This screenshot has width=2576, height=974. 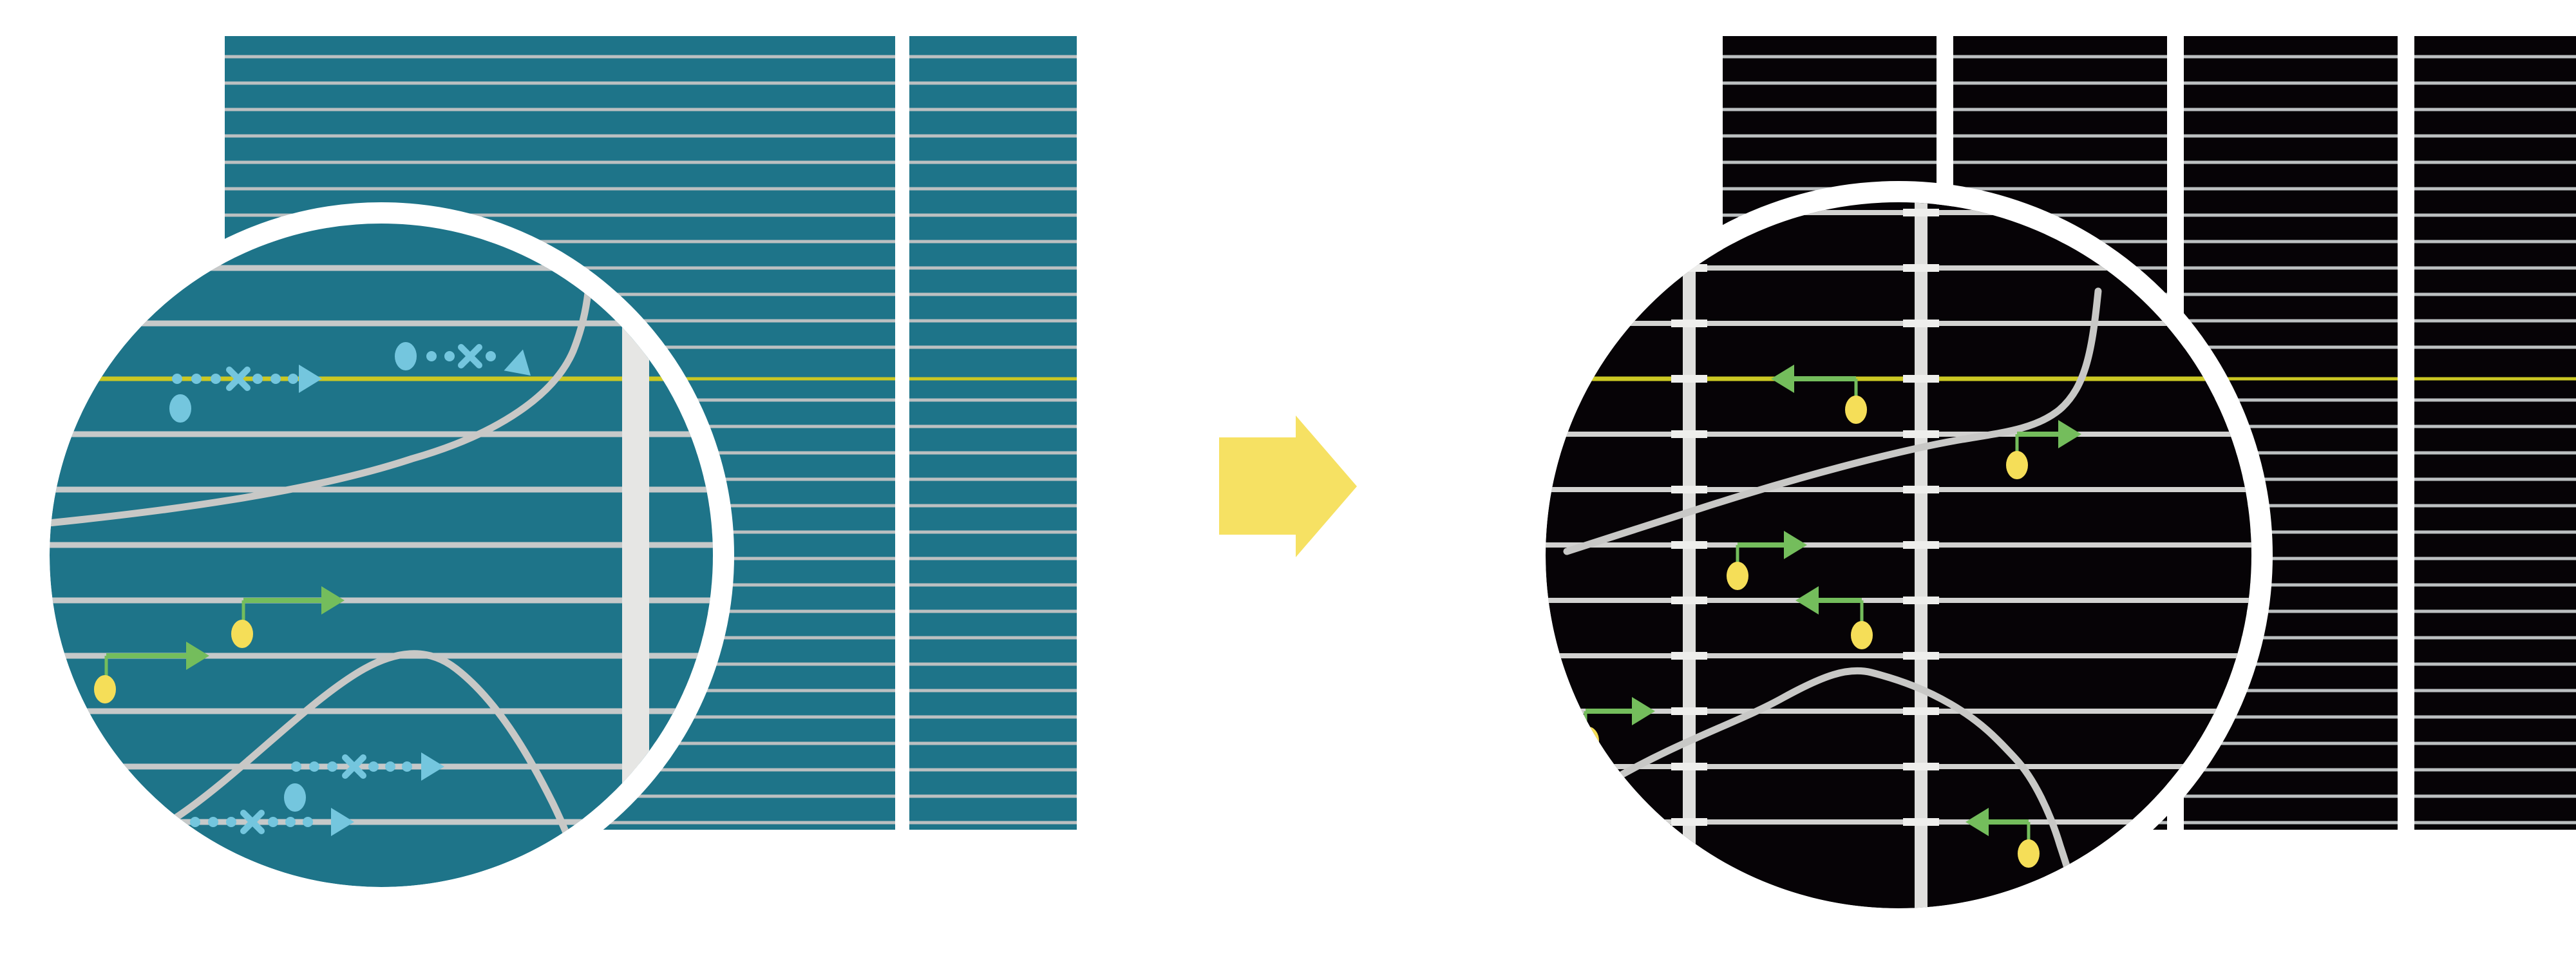 What do you see at coordinates (1288, 486) in the screenshot?
I see `block-arrow-right-icon` at bounding box center [1288, 486].